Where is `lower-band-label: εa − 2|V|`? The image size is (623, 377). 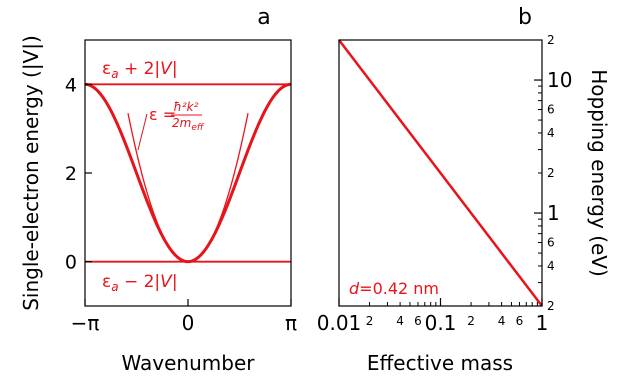
lower-band-label: εa − 2|V| is located at coordinates (140, 283).